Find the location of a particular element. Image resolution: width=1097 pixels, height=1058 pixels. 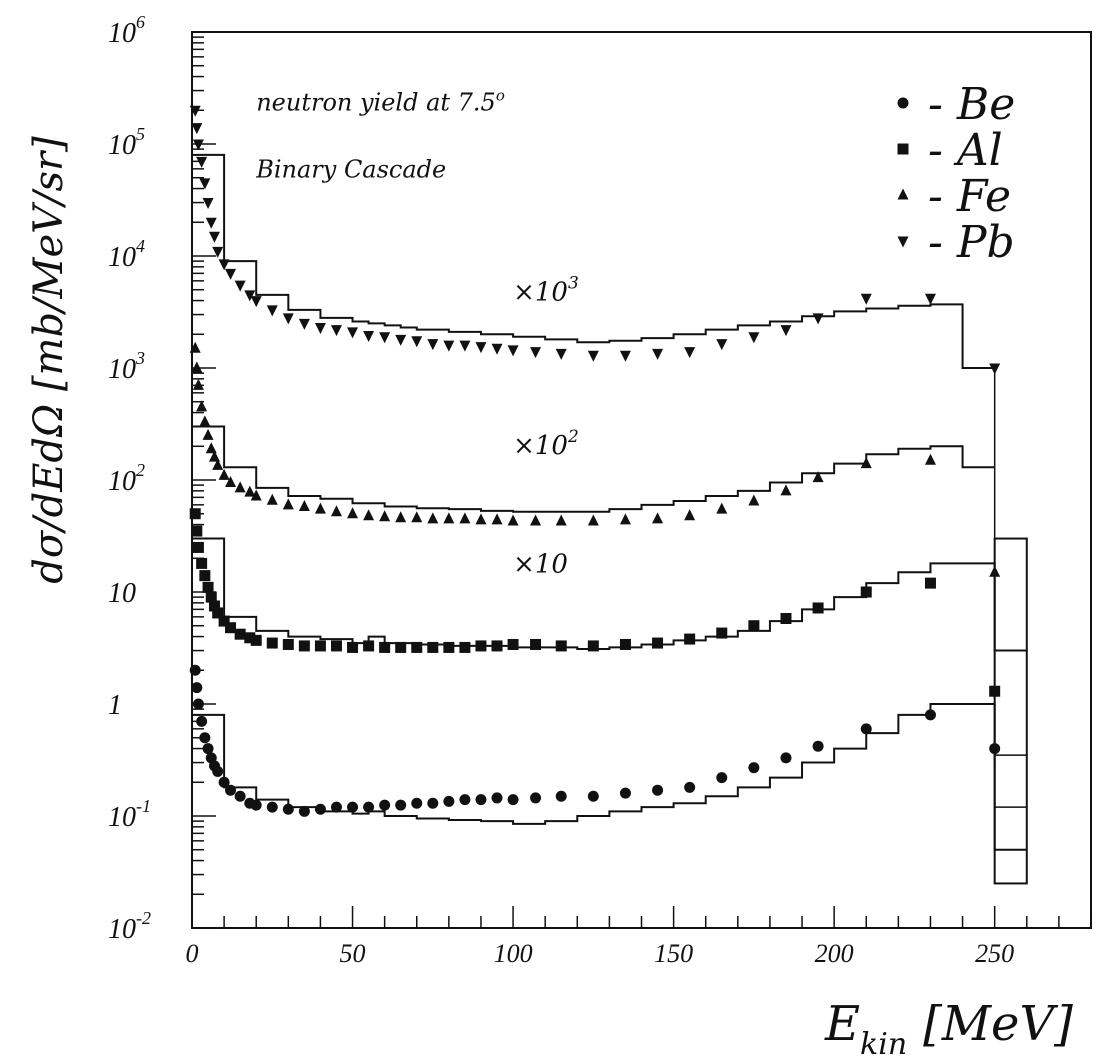

legend: - Be- Al- Fe- Pb is located at coordinates (956, 173).